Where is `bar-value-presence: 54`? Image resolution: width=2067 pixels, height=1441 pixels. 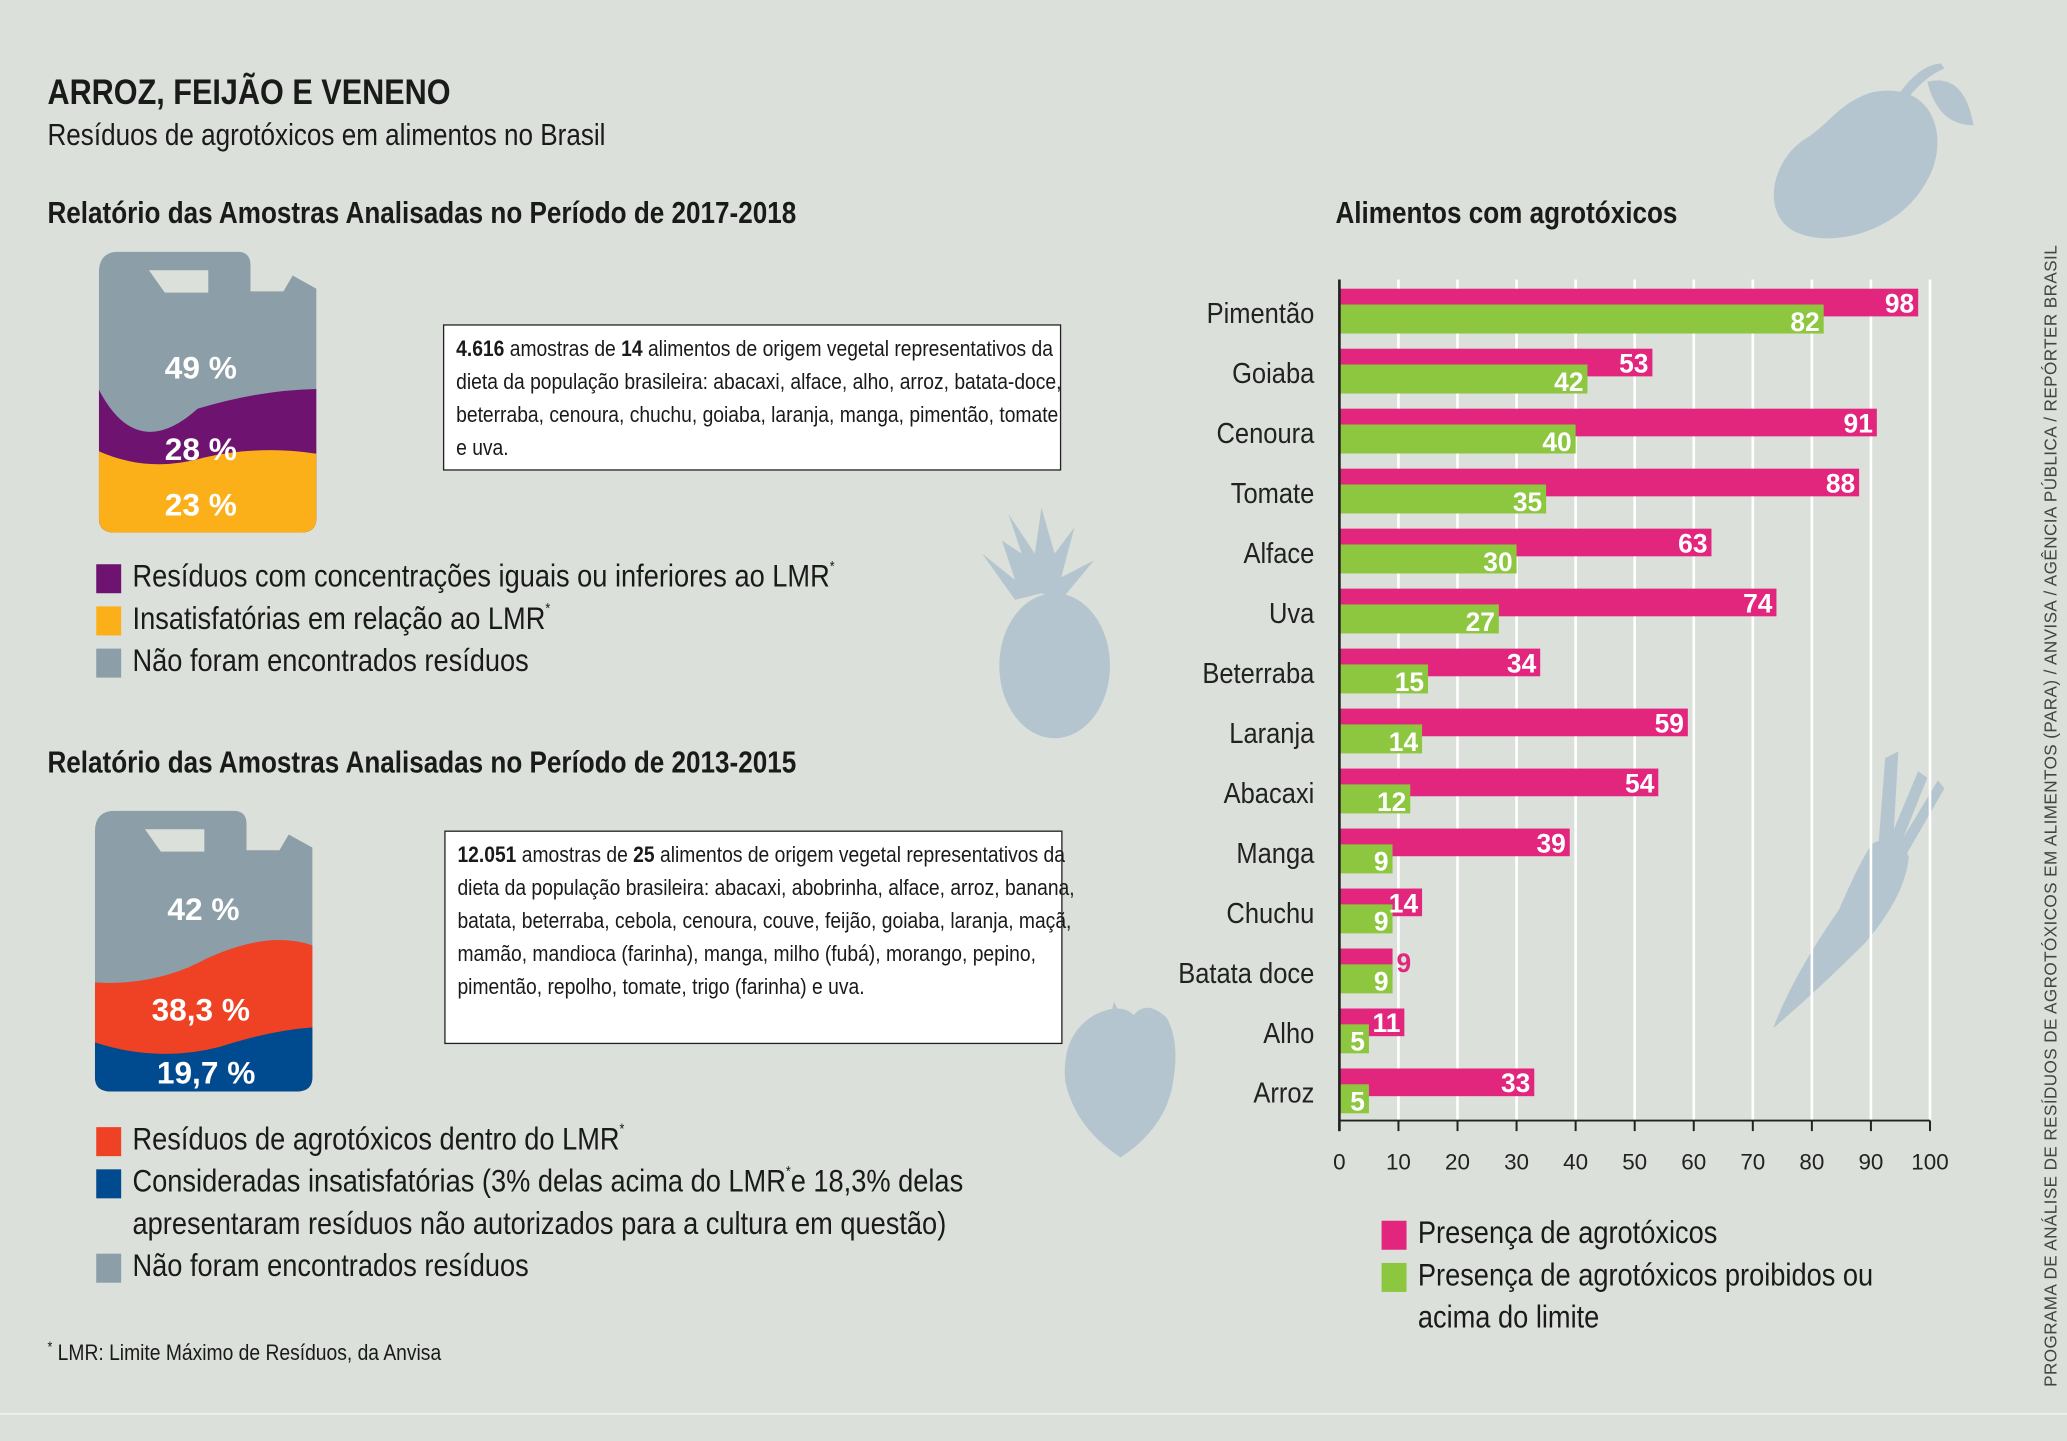 bar-value-presence: 54 is located at coordinates (1640, 783).